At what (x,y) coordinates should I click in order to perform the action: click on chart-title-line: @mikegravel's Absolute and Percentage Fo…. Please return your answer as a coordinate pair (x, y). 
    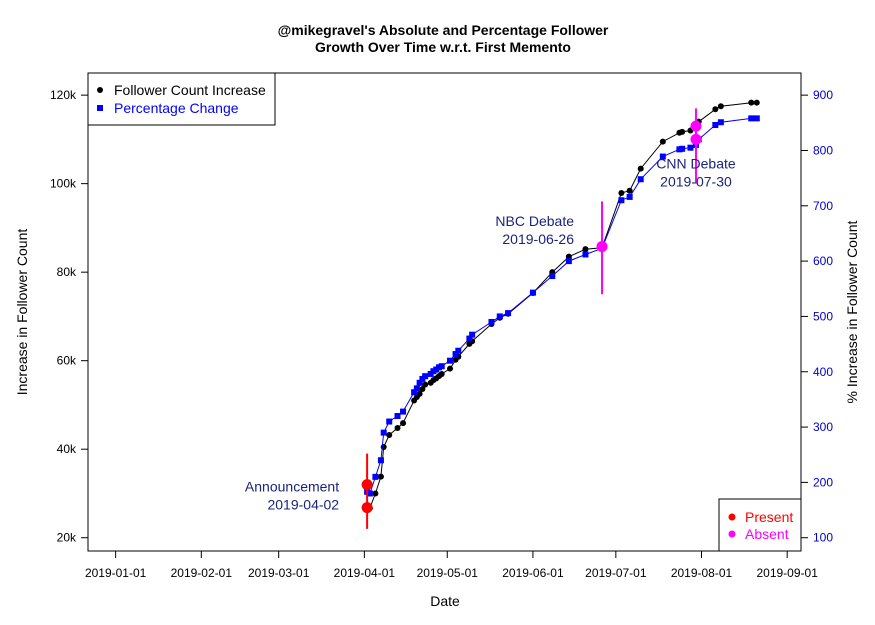
    Looking at the image, I should click on (443, 30).